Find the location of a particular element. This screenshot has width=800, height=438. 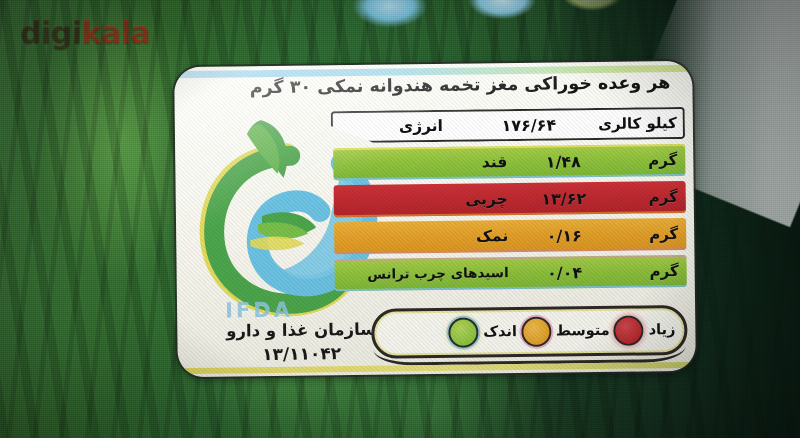

row-value: ۱/۴۸ is located at coordinates (563, 161).